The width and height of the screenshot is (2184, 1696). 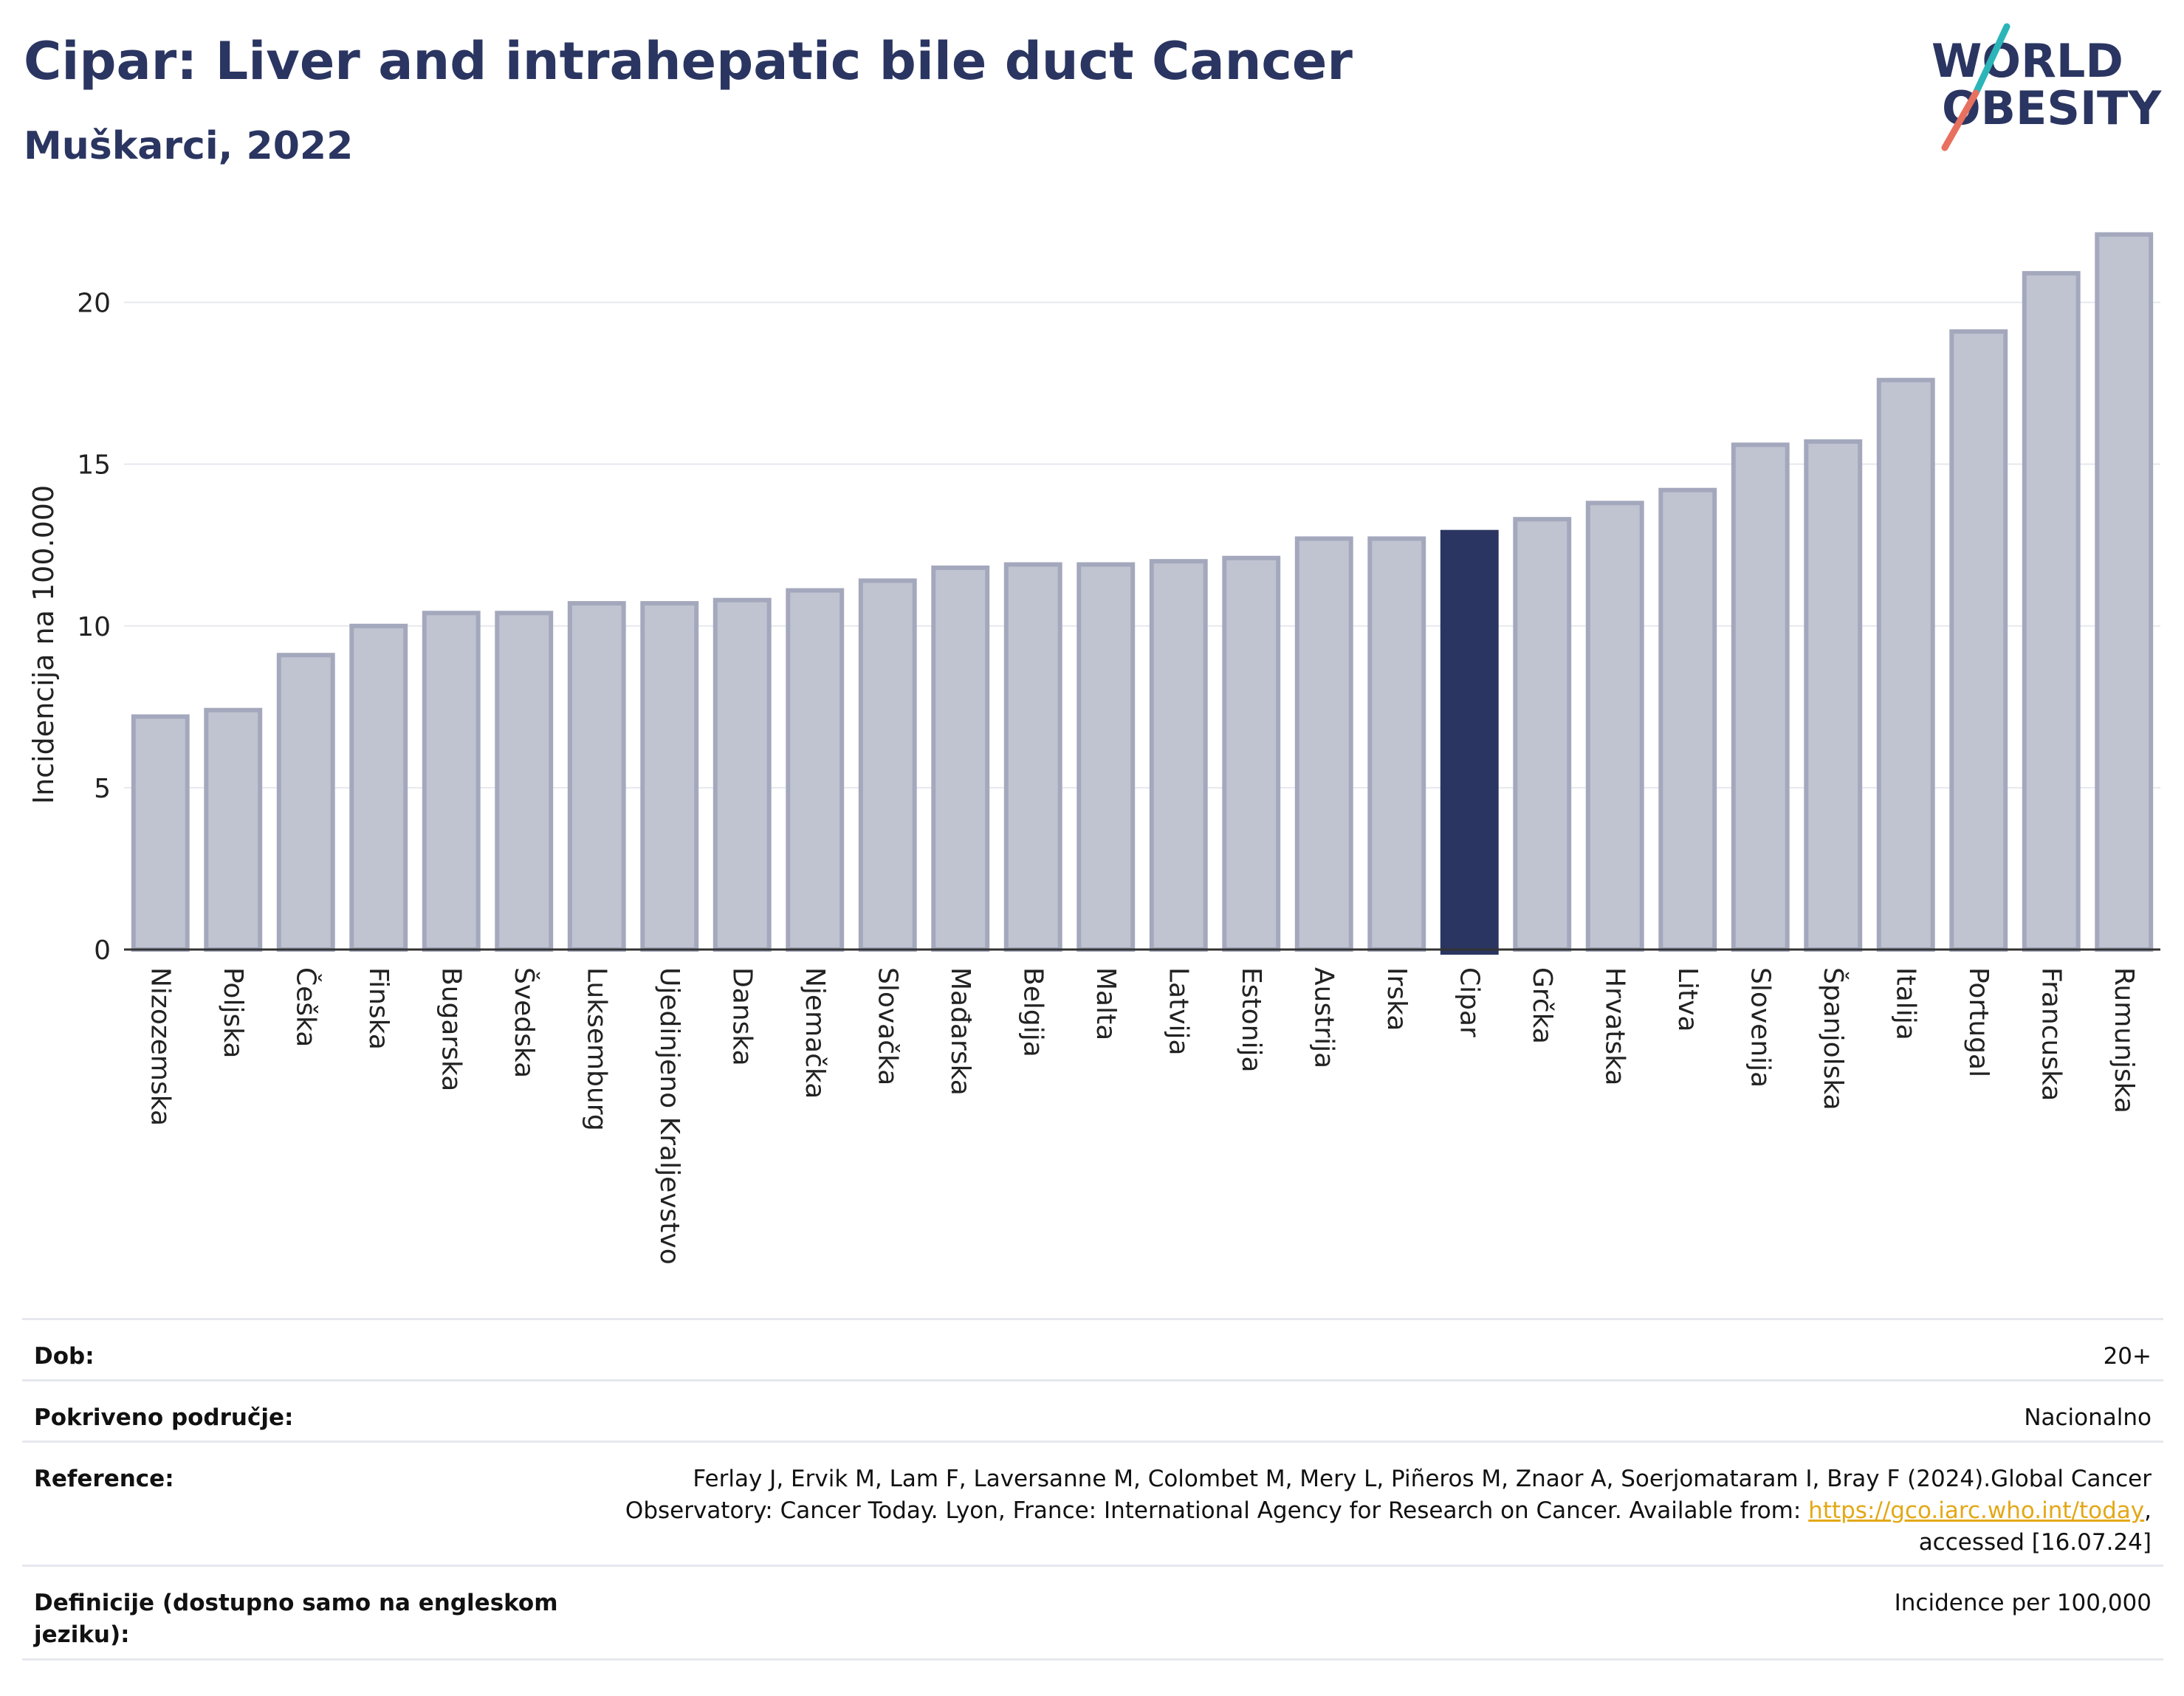 I want to click on y-tick-label: 15, so click(x=94, y=465).